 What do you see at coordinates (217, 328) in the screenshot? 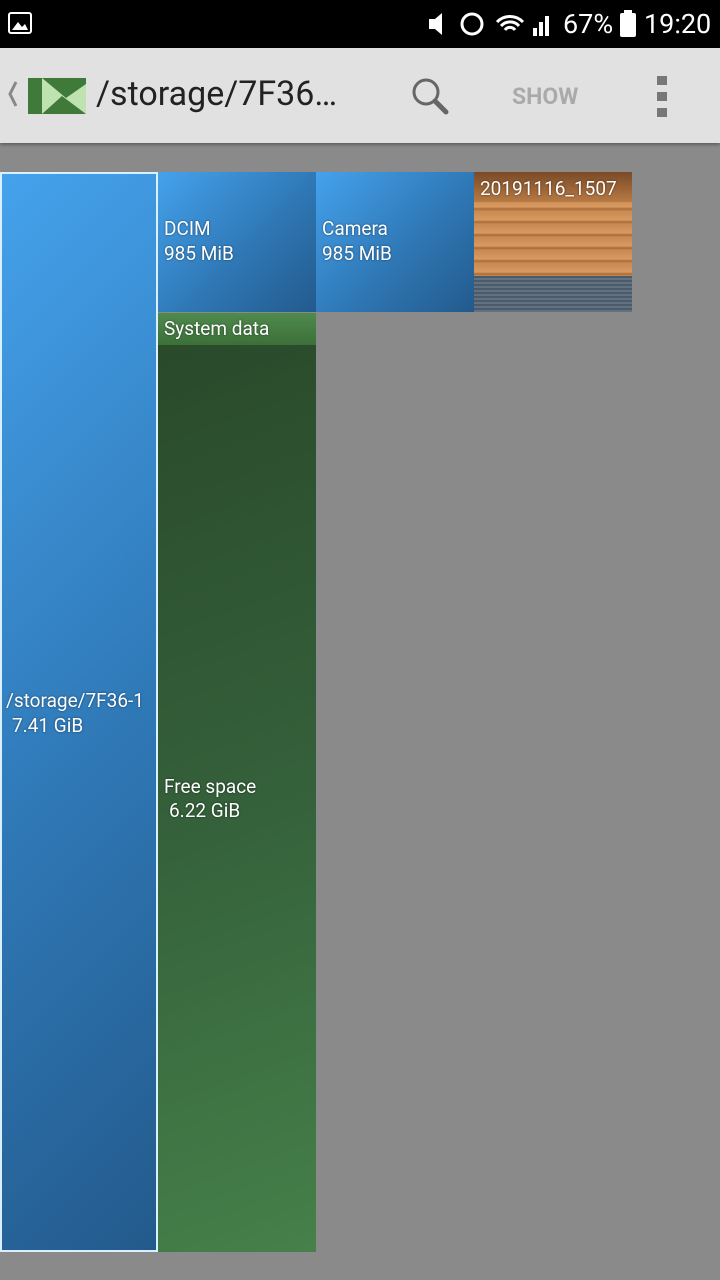
I see `system-data-label: System data` at bounding box center [217, 328].